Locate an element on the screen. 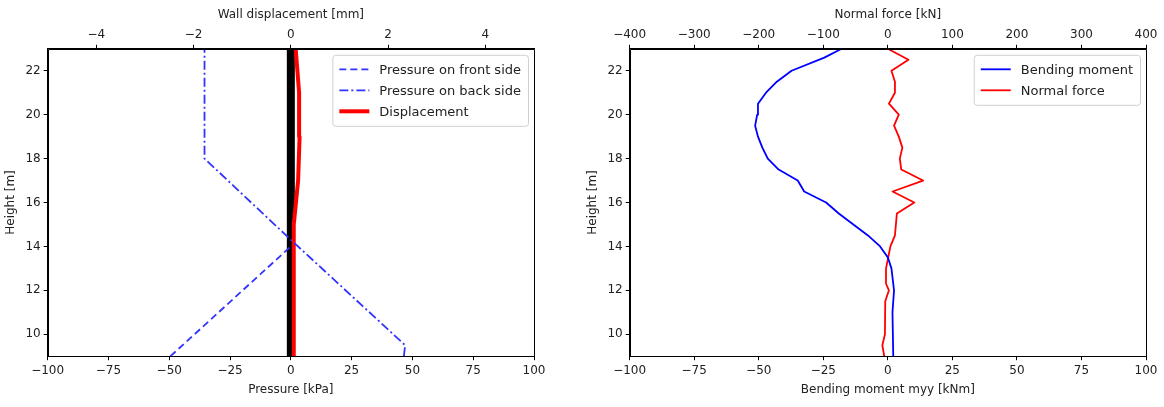 Image resolution: width=1164 pixels, height=407 pixels. x2-axis-title: Normal force [kN] is located at coordinates (888, 14).